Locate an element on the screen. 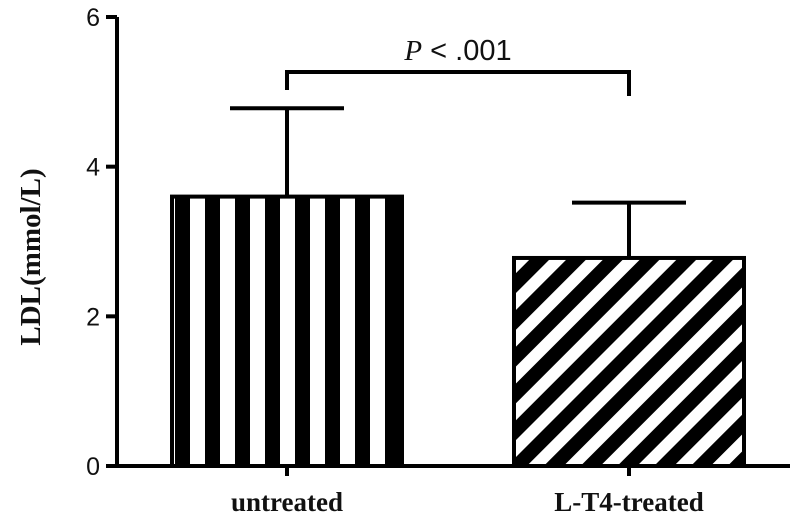 The image size is (800, 521). bar-l-t4-treated is located at coordinates (629, 362).